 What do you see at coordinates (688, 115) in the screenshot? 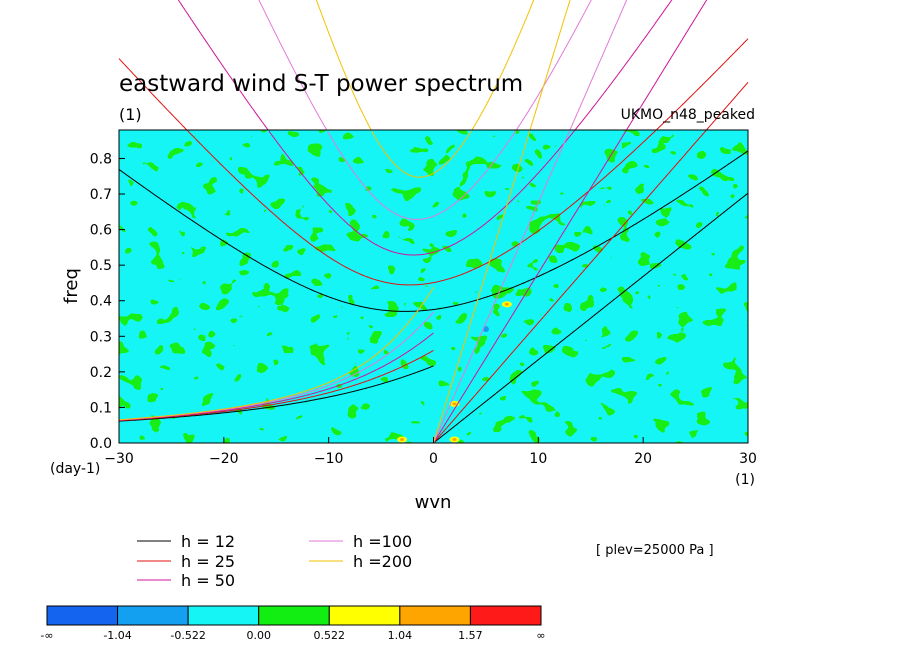
I see `chart-subtitle-right: UKMO_n48_peaked` at bounding box center [688, 115].